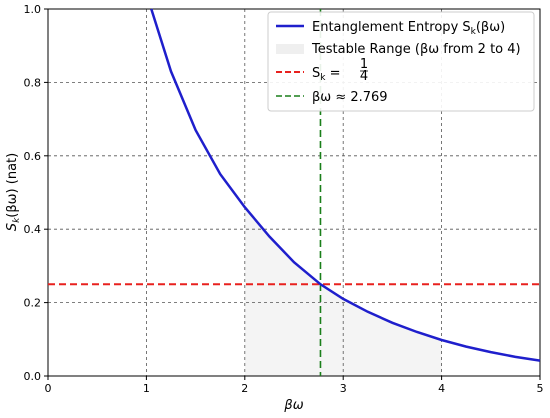 The height and width of the screenshot is (418, 550). Describe the element at coordinates (33, 376) in the screenshot. I see `y-tick-label: 0.0` at that location.